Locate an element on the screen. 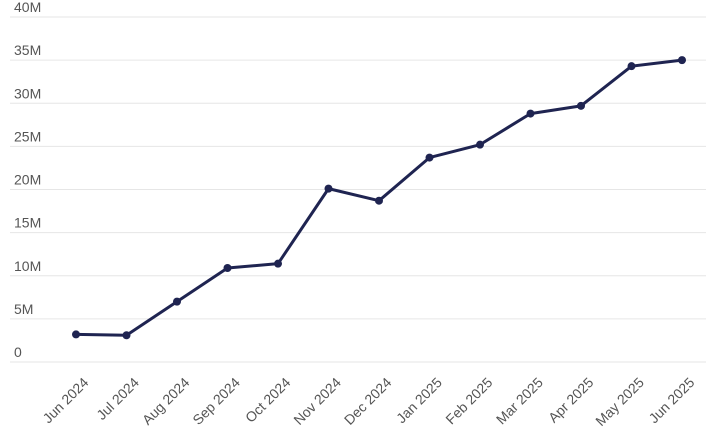  x-tick-label: Jun 2024 is located at coordinates (65, 400).